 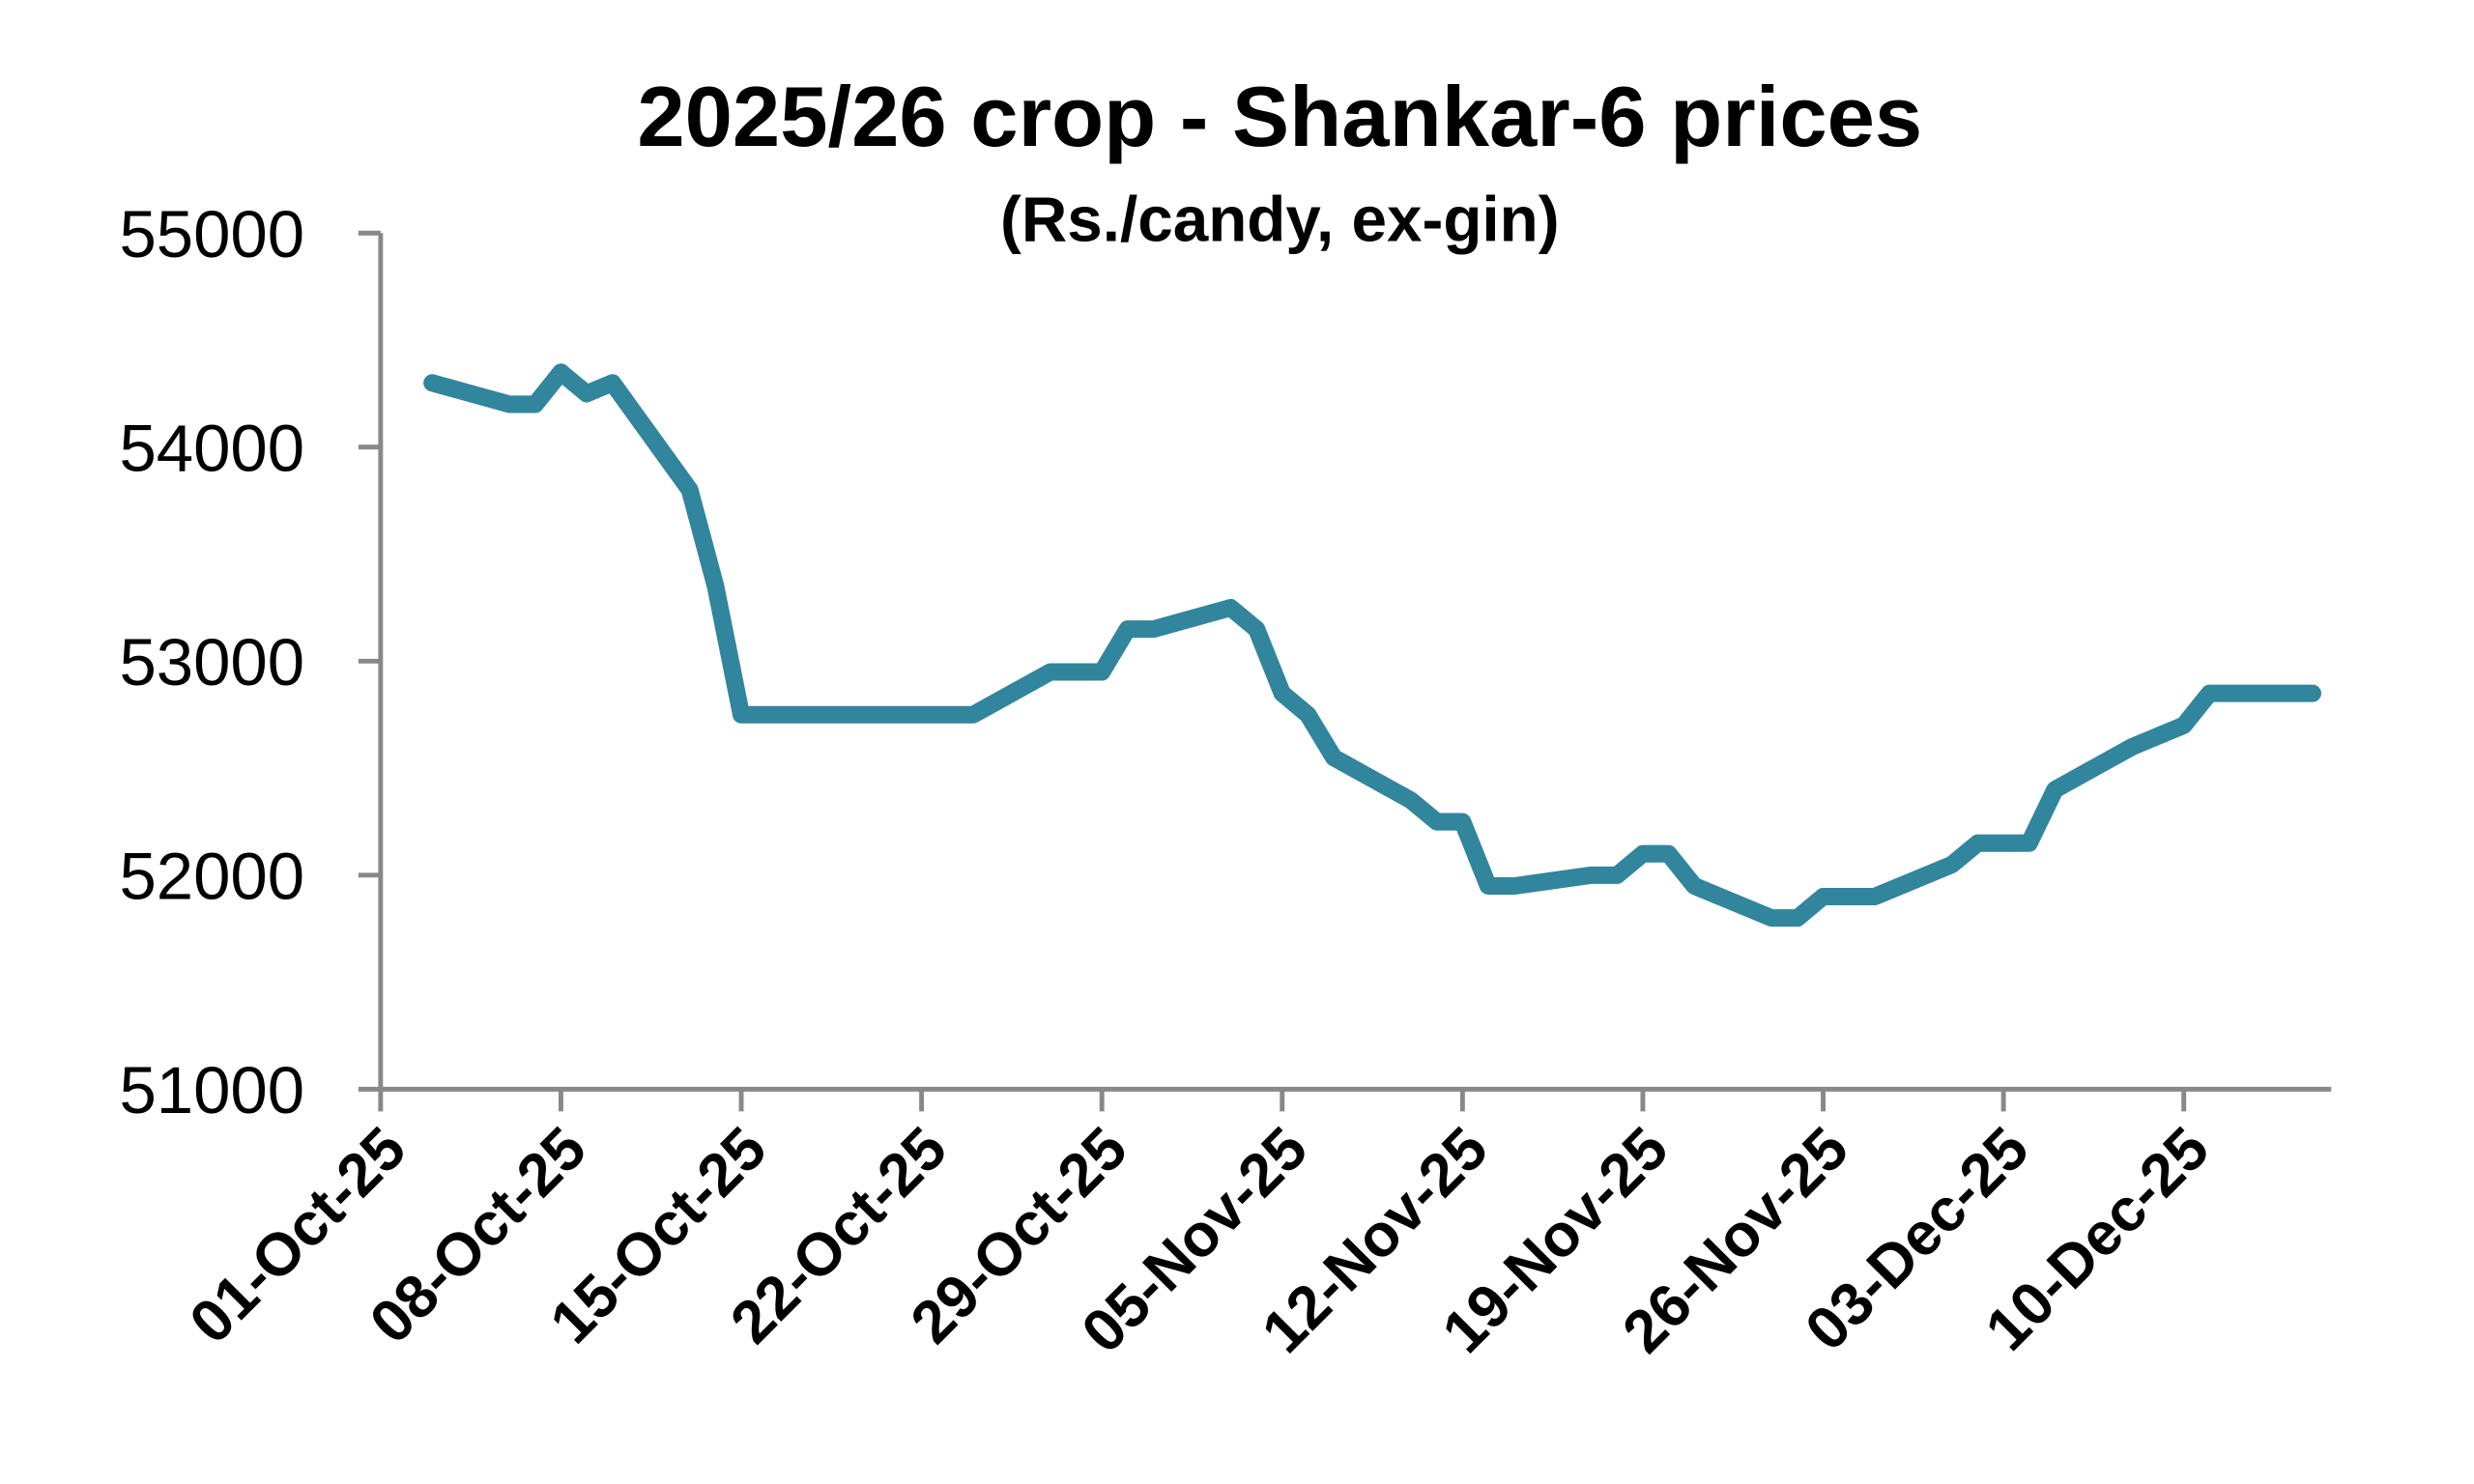 What do you see at coordinates (1280, 117) in the screenshot?
I see `chart-title: 2025/26 crop - Shankar-6 prices` at bounding box center [1280, 117].